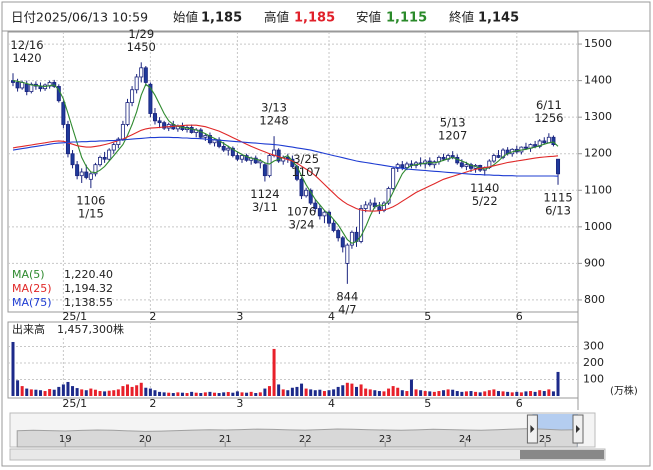 The height and width of the screenshot is (470, 653). What do you see at coordinates (598, 153) in the screenshot?
I see `y-tick-label: 1200` at bounding box center [598, 153].